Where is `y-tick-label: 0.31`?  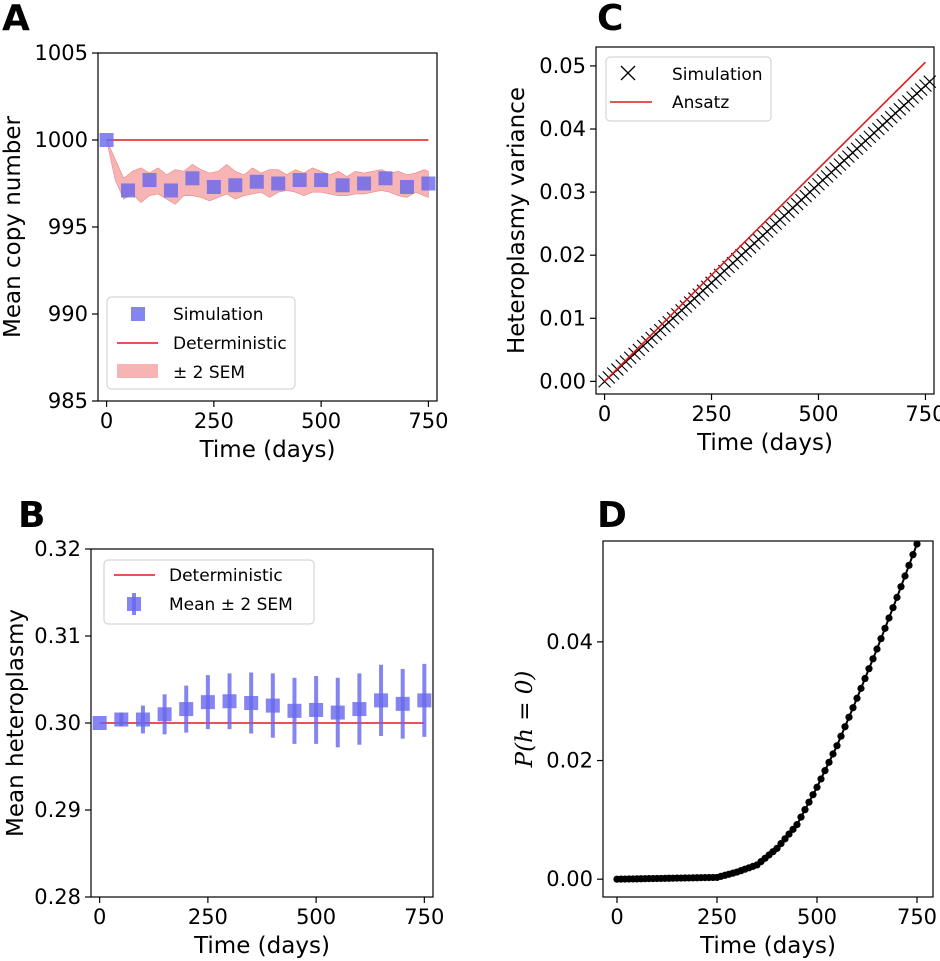
y-tick-label: 0.31 is located at coordinates (57, 636).